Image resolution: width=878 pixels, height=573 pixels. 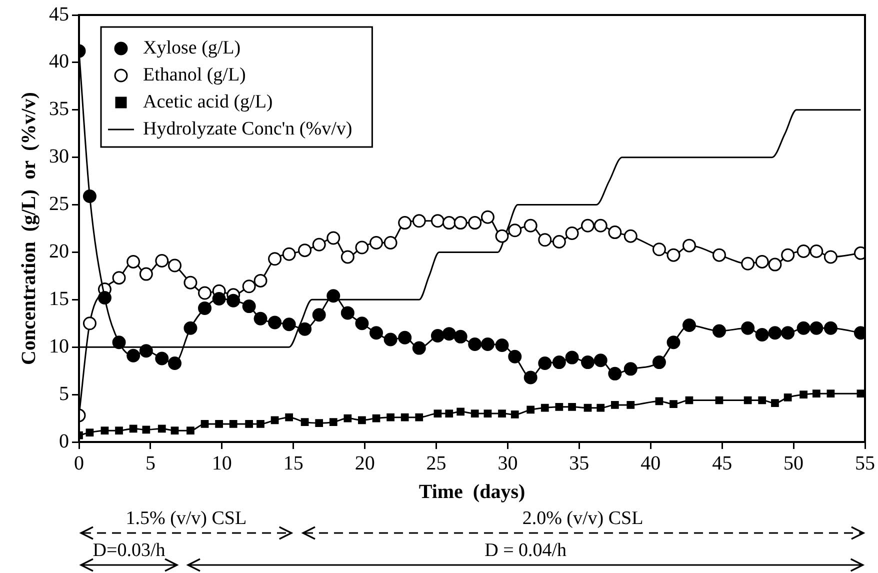 I want to click on y-tick-label: 15, so click(x=59, y=299).